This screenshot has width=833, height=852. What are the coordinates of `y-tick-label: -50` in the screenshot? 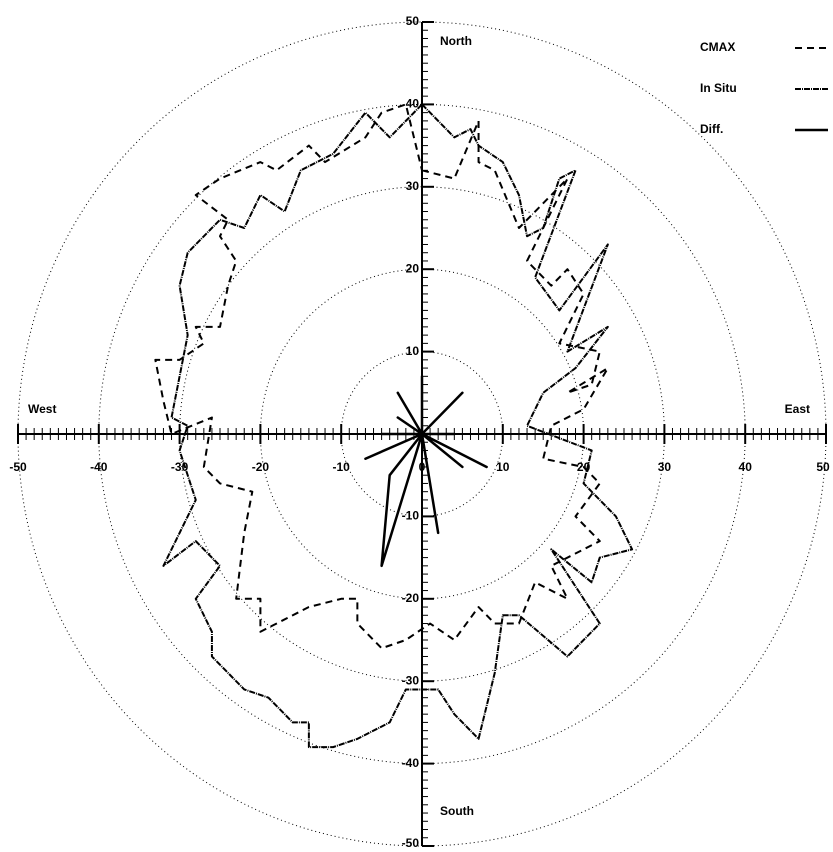 It's located at (411, 843).